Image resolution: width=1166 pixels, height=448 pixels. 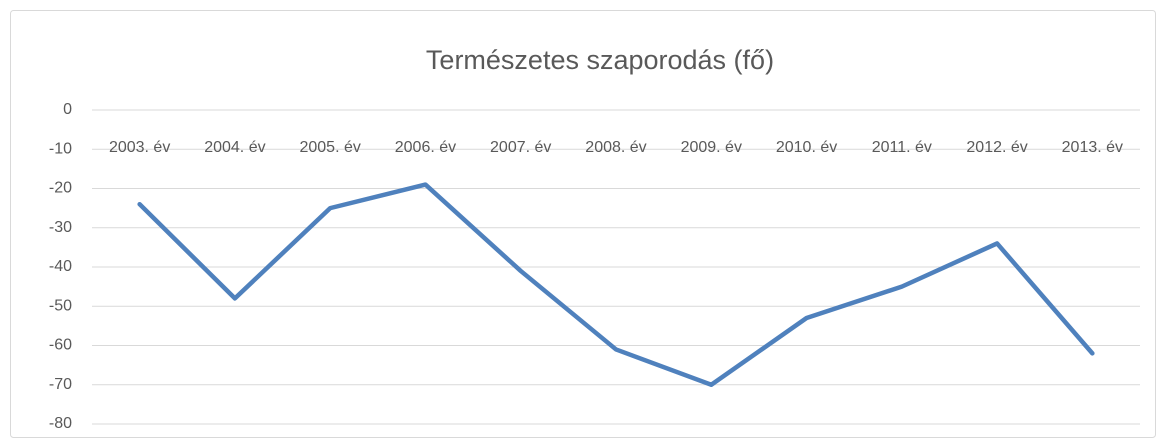 What do you see at coordinates (520, 147) in the screenshot?
I see `x-tick-label: 2007. év` at bounding box center [520, 147].